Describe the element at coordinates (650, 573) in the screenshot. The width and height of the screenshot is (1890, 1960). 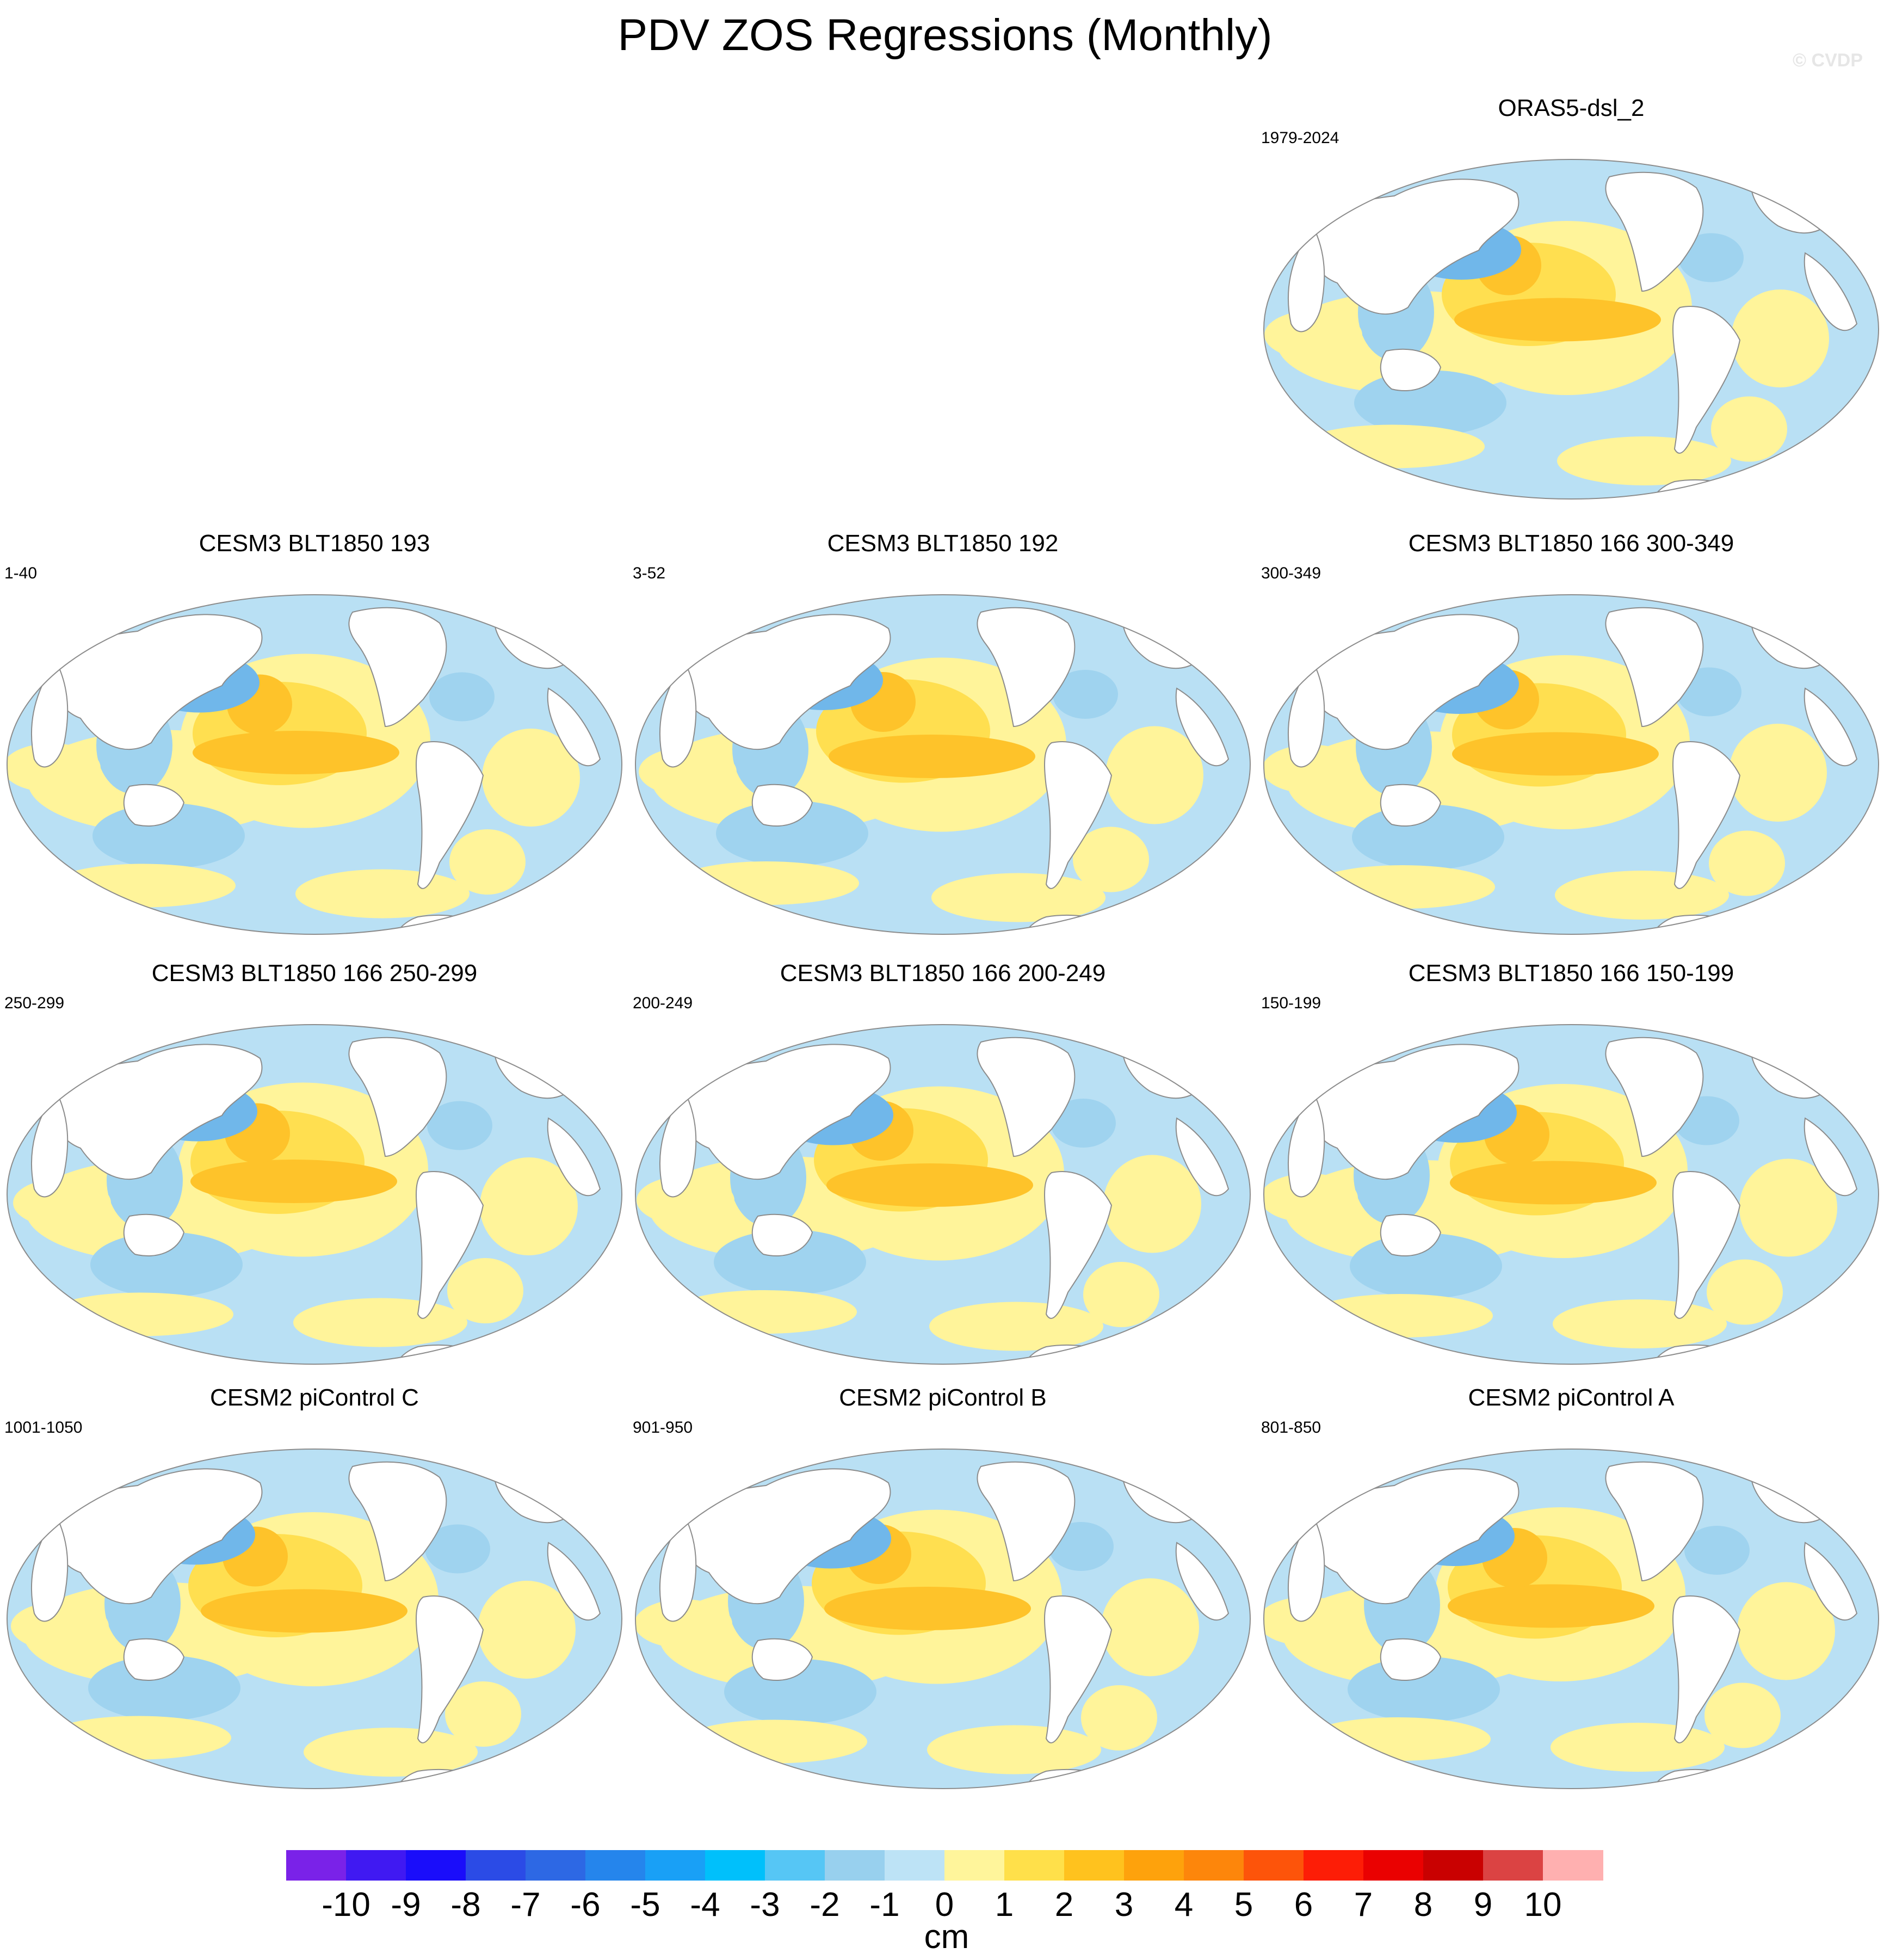
I see `panel-range: 3-52` at that location.